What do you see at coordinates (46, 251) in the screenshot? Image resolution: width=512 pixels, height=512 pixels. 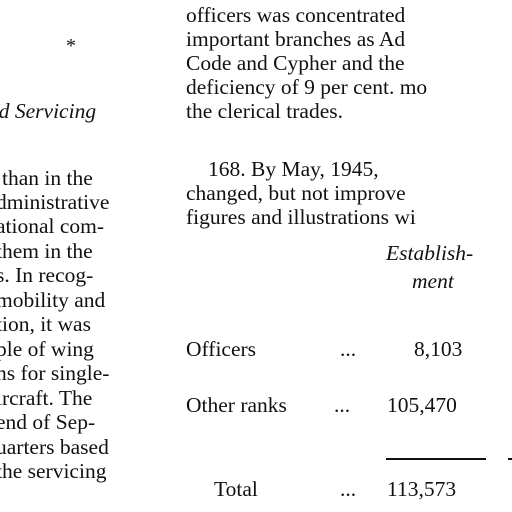 I see `left-line-4: them in the` at bounding box center [46, 251].